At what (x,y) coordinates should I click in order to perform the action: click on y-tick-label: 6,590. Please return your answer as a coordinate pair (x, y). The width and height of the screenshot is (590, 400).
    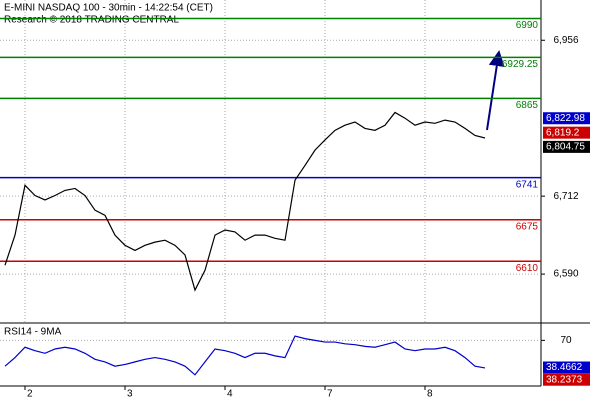
    Looking at the image, I should click on (565, 274).